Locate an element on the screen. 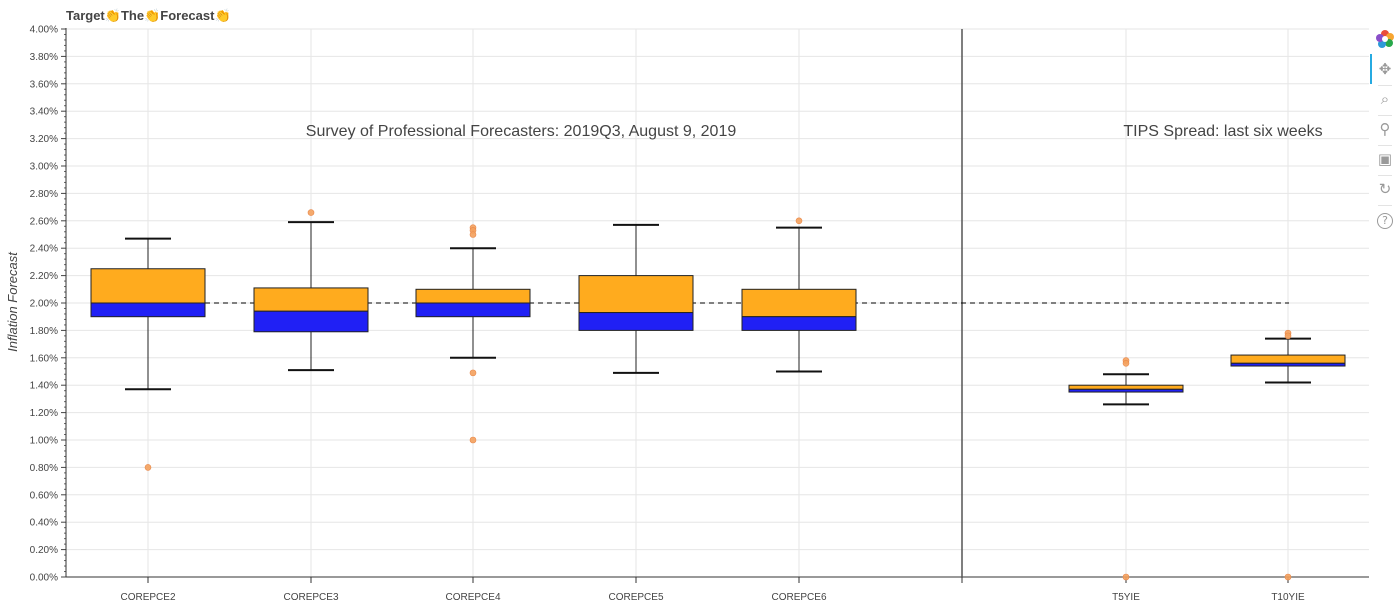 Image resolution: width=1400 pixels, height=600 pixels. box-corepce2 is located at coordinates (148, 354).